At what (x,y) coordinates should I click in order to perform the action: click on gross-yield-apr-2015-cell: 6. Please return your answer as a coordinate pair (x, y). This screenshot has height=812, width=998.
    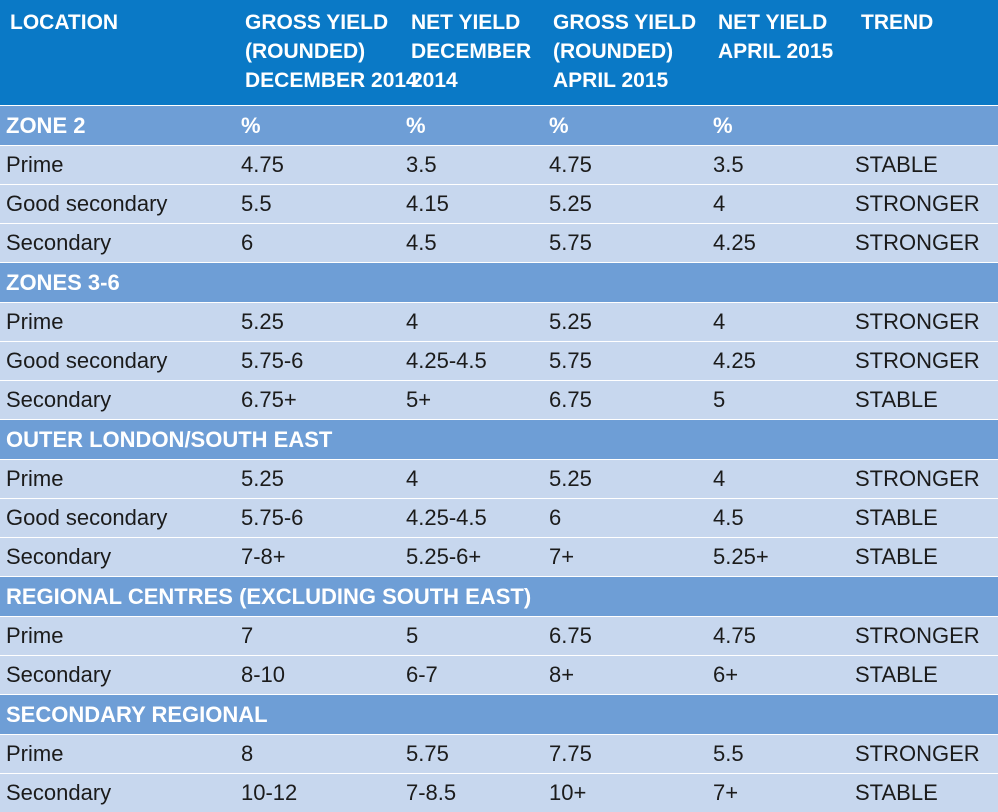
    Looking at the image, I should click on (555, 517).